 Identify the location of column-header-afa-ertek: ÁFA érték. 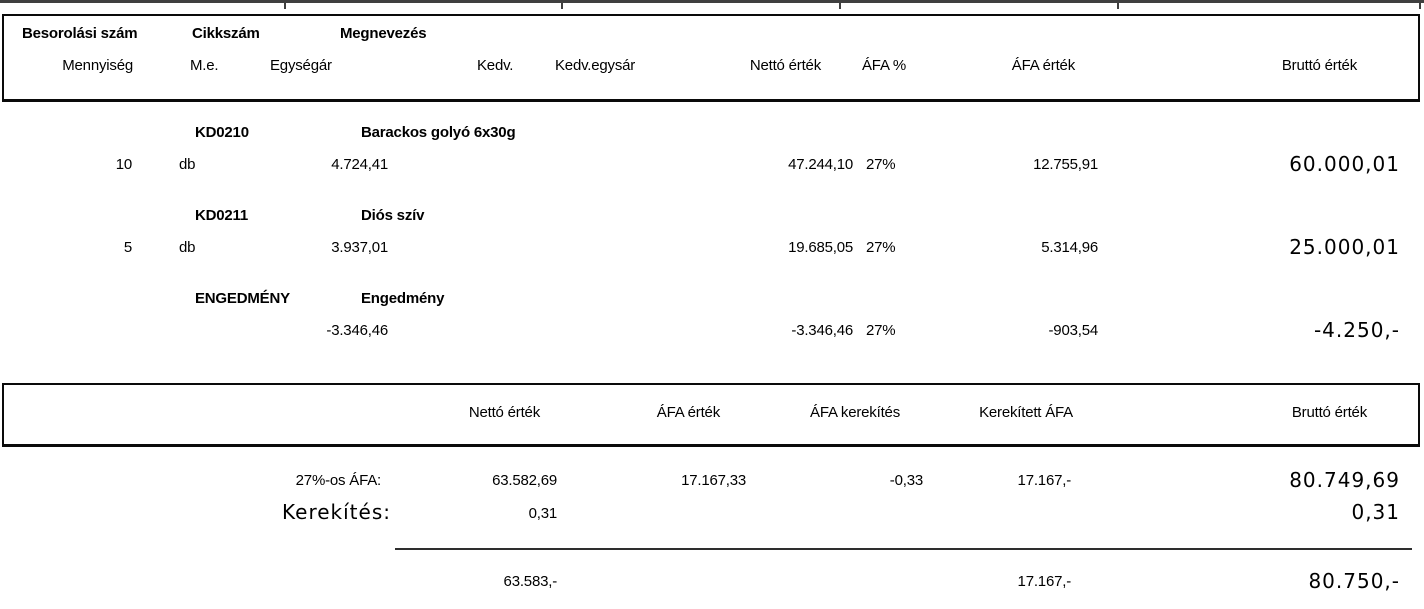
(1043, 65).